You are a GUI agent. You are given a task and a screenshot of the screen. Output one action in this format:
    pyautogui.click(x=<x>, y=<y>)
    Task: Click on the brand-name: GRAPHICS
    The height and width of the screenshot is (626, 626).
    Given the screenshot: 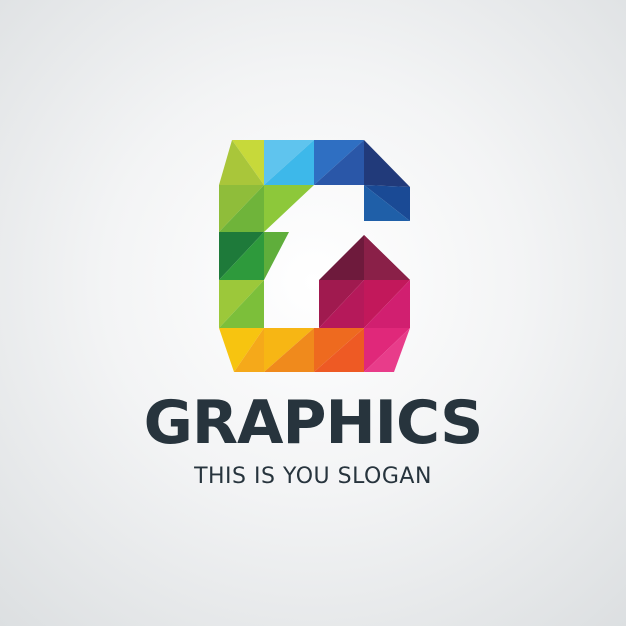 What is the action you would take?
    pyautogui.click(x=313, y=423)
    